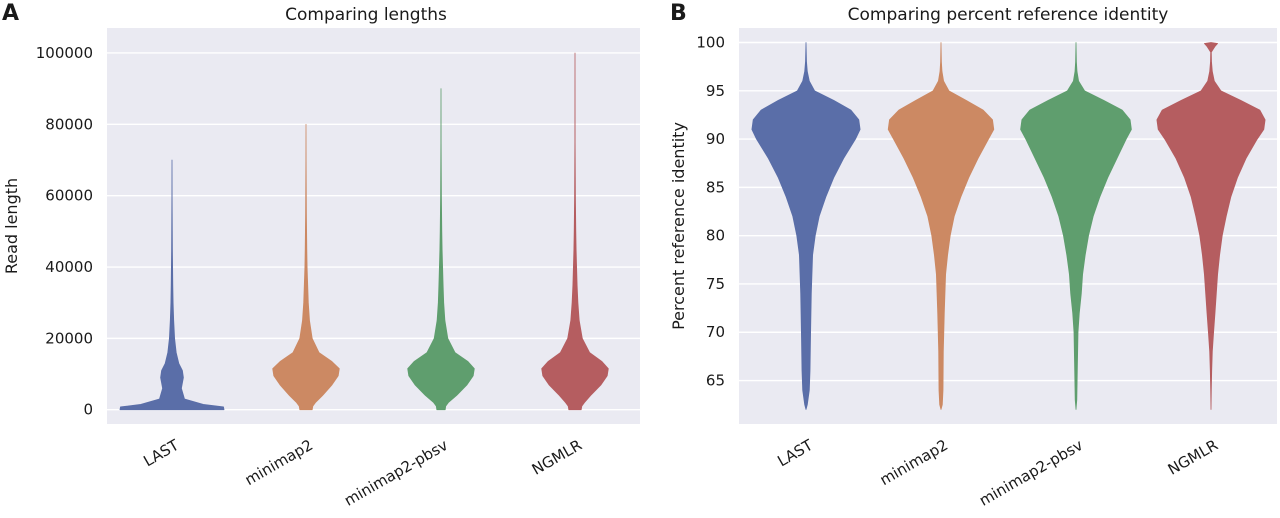  What do you see at coordinates (715, 284) in the screenshot?
I see `y-tick-label: 75` at bounding box center [715, 284].